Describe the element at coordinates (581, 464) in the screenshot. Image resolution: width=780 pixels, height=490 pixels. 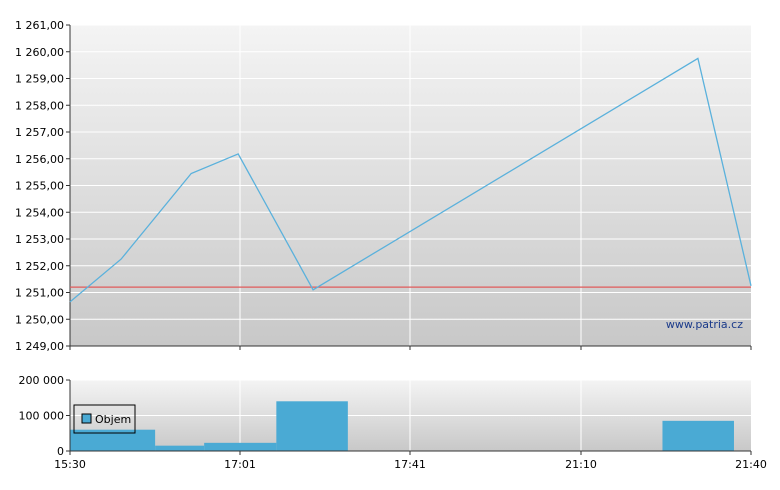
I see `x-tick-label: 21:10` at that location.